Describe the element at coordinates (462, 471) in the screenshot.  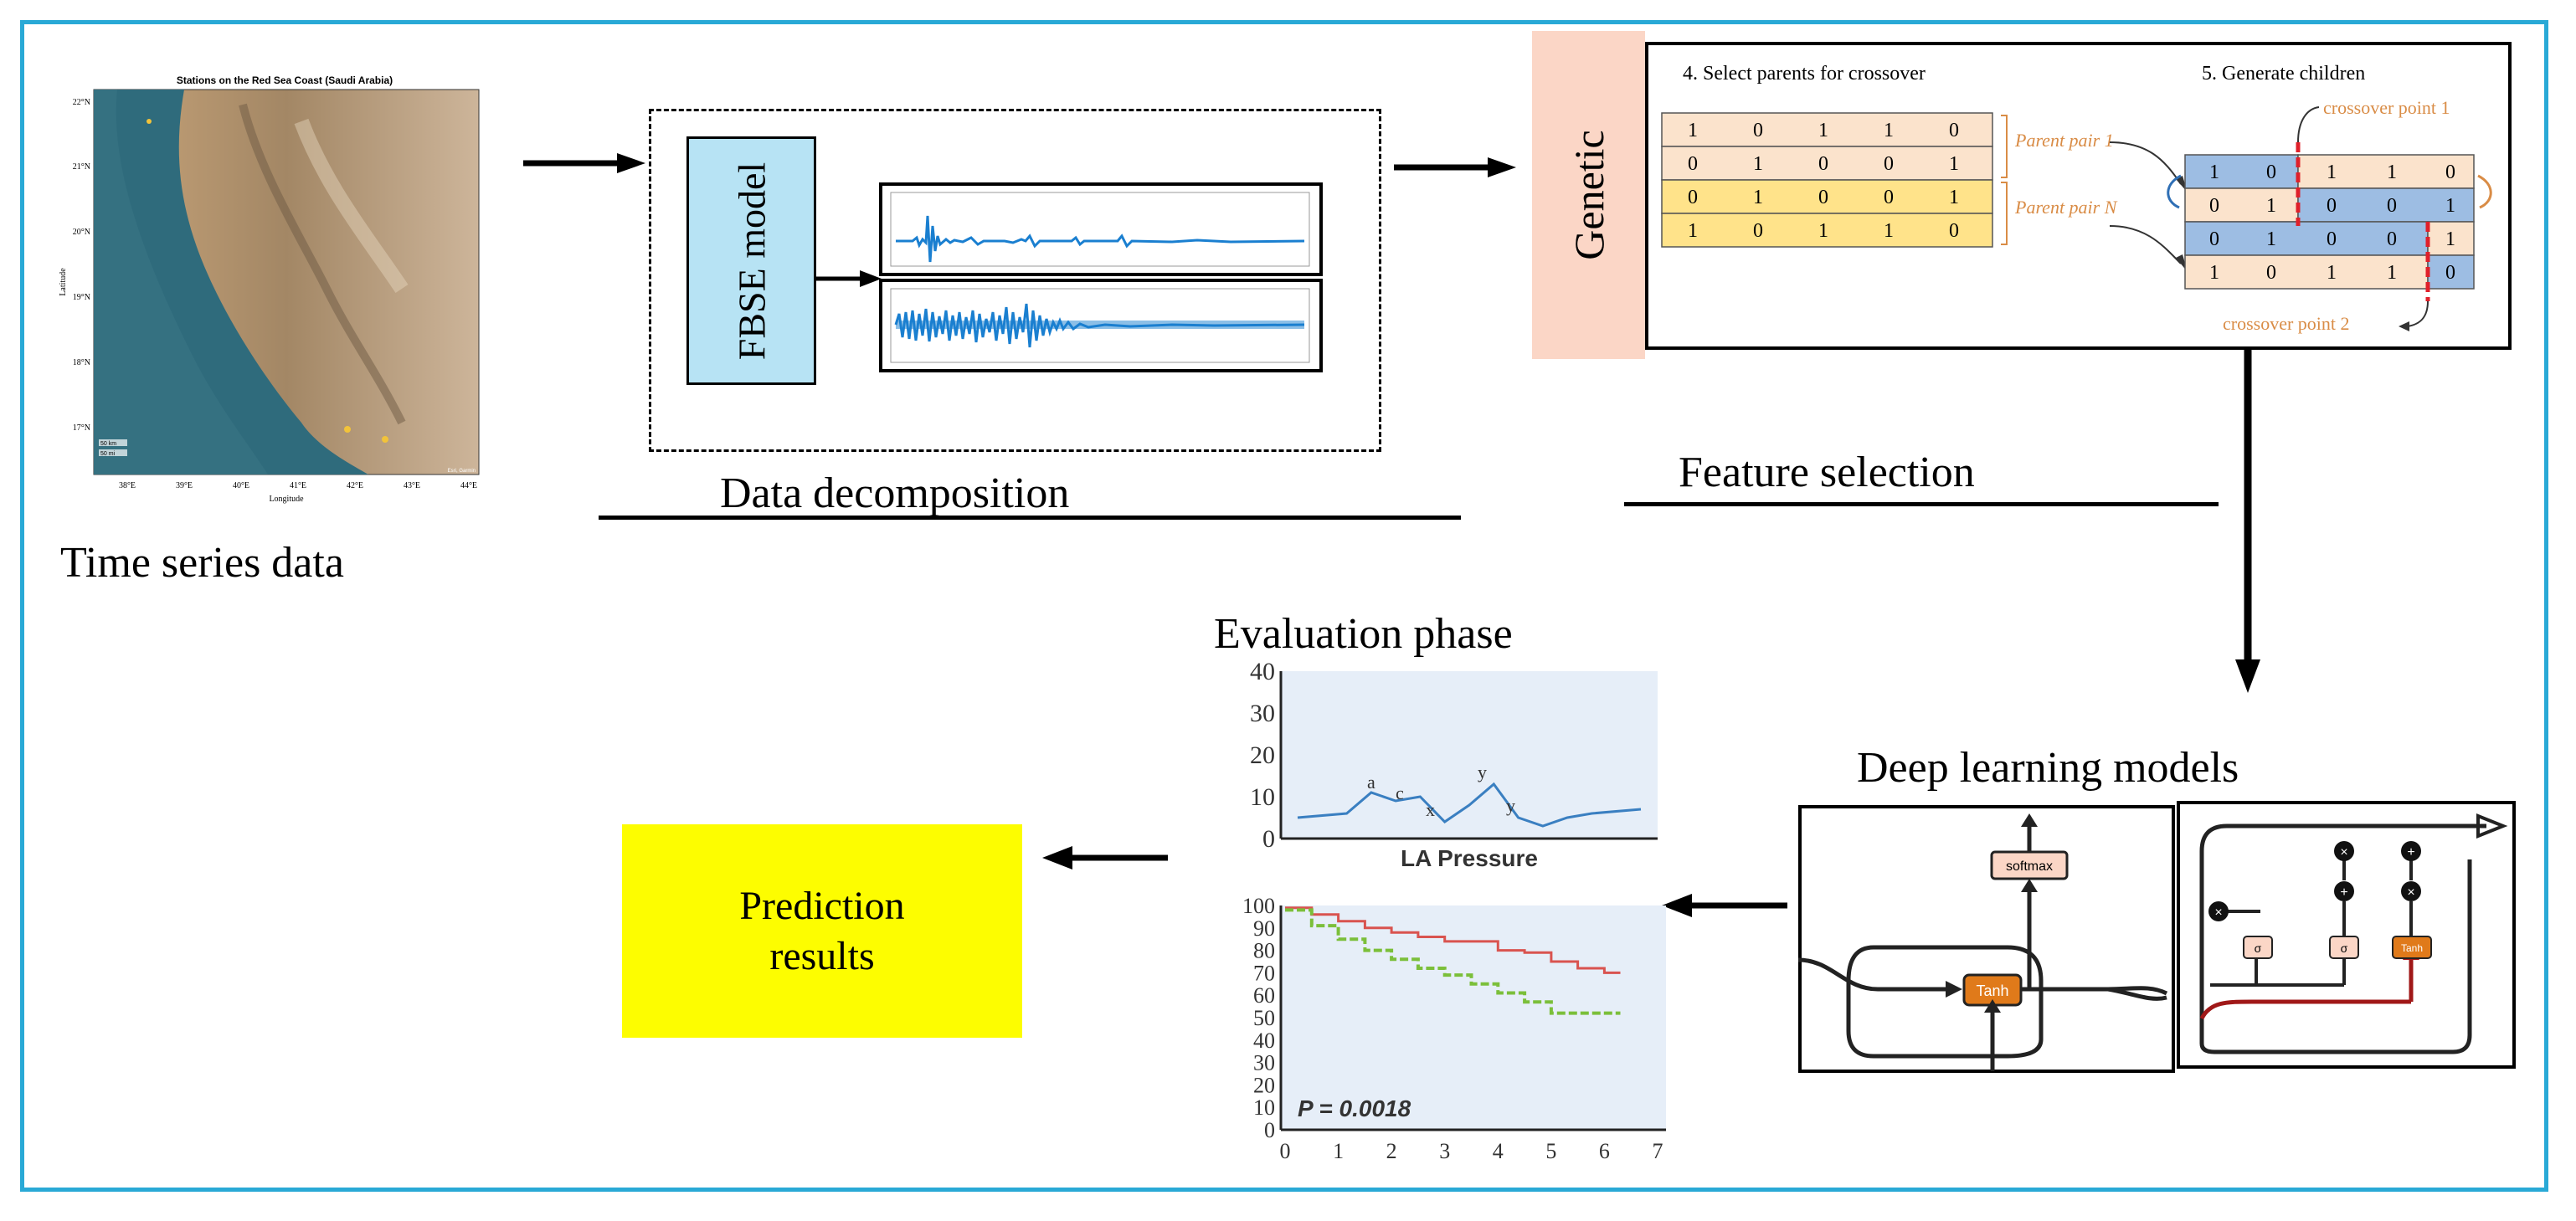
I see `map-credit: Esri, Garmin` at that location.